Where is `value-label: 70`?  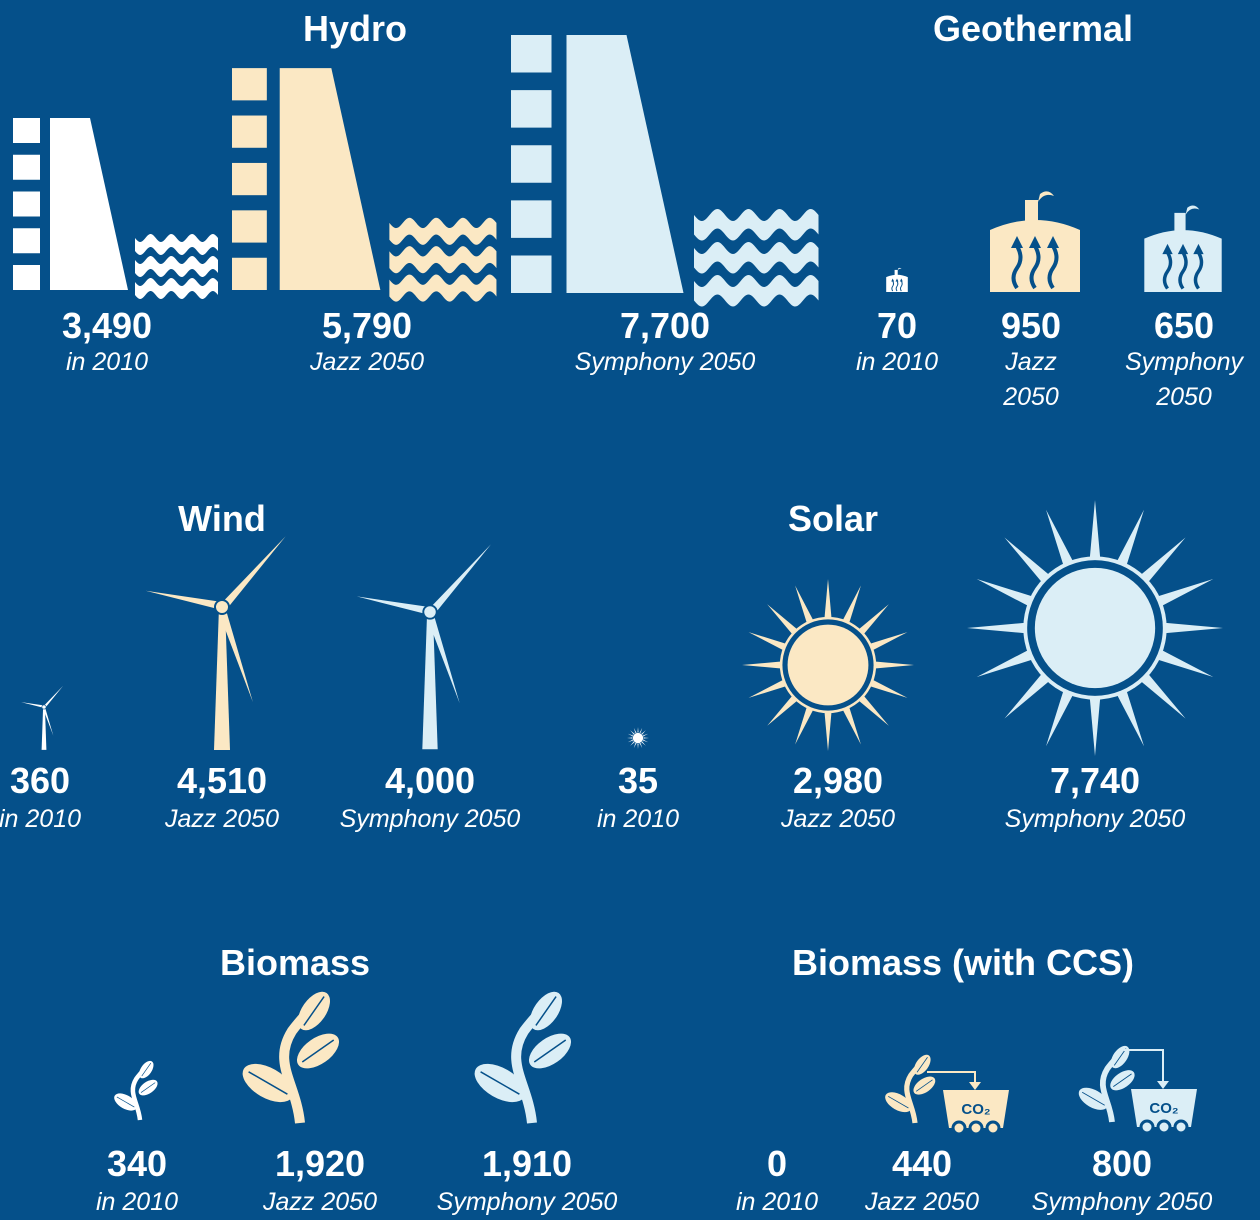
value-label: 70 is located at coordinates (897, 325).